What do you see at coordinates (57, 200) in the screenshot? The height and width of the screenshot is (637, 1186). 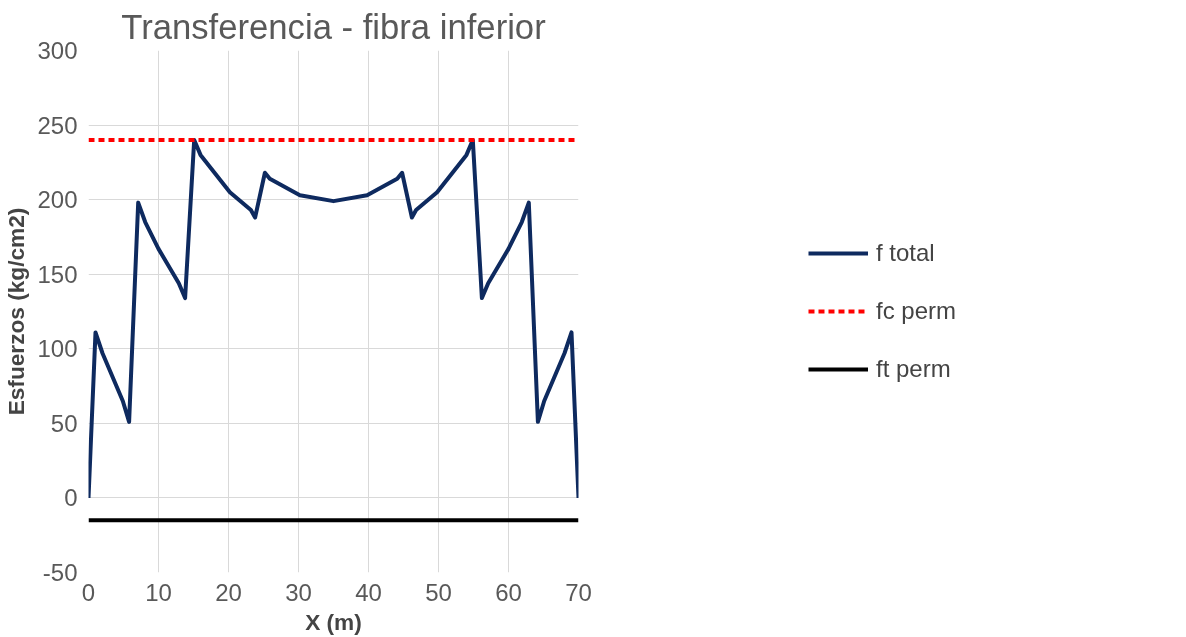 I see `y-tick-label: 200` at bounding box center [57, 200].